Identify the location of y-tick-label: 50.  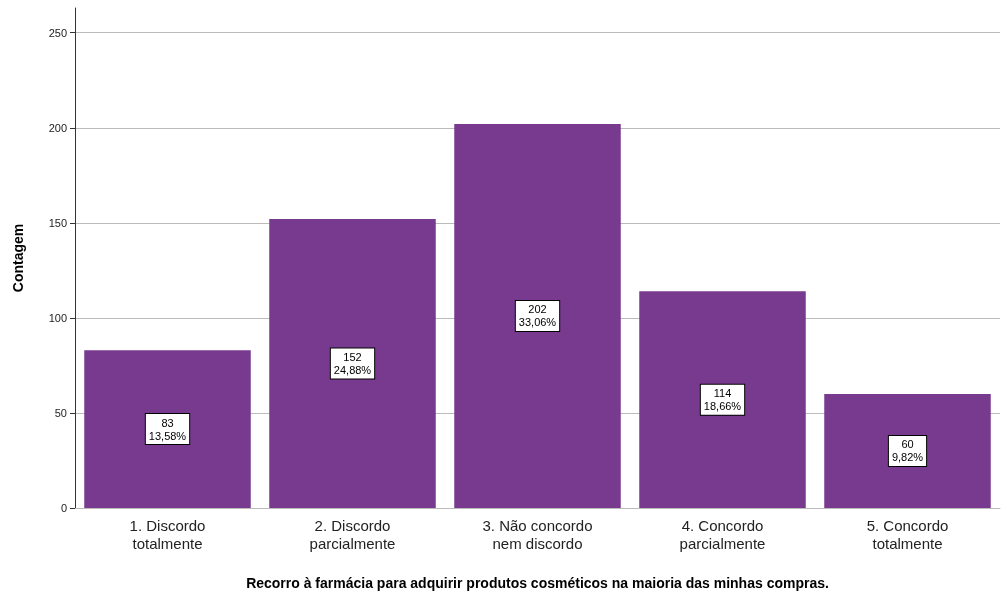
(60, 412).